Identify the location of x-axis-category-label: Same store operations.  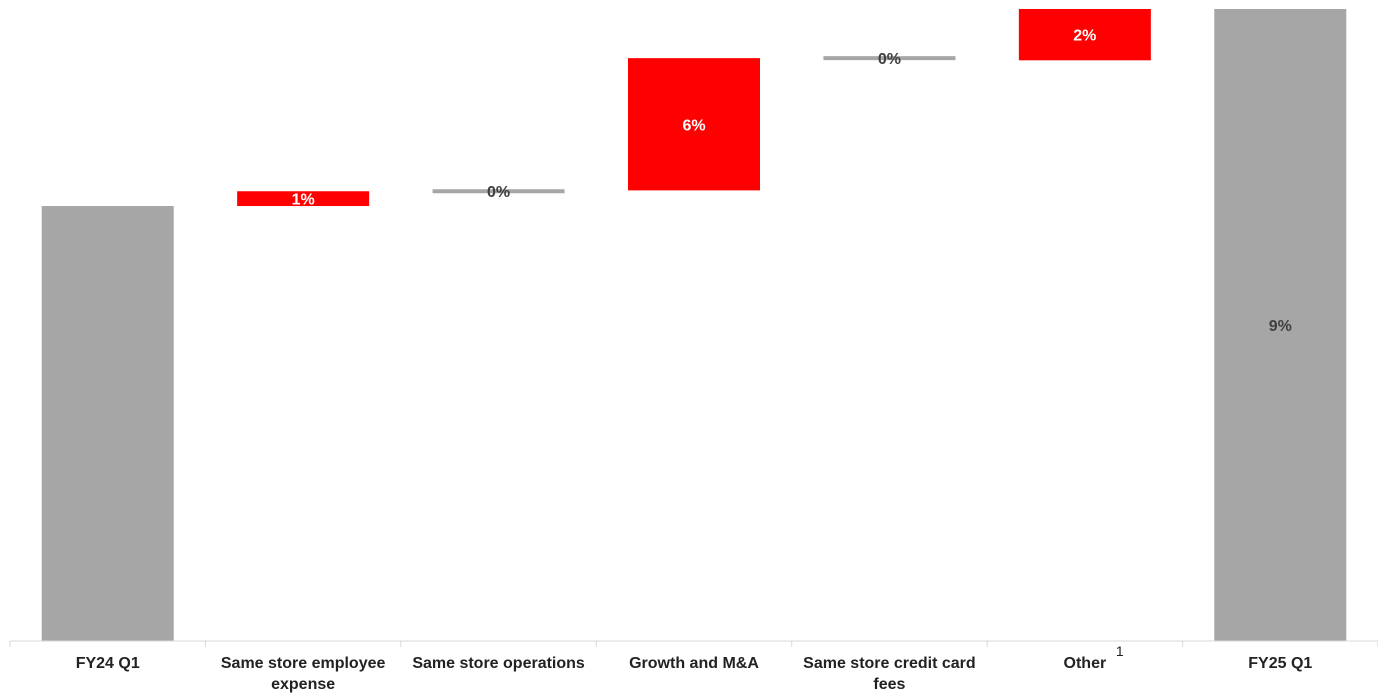
(498, 663).